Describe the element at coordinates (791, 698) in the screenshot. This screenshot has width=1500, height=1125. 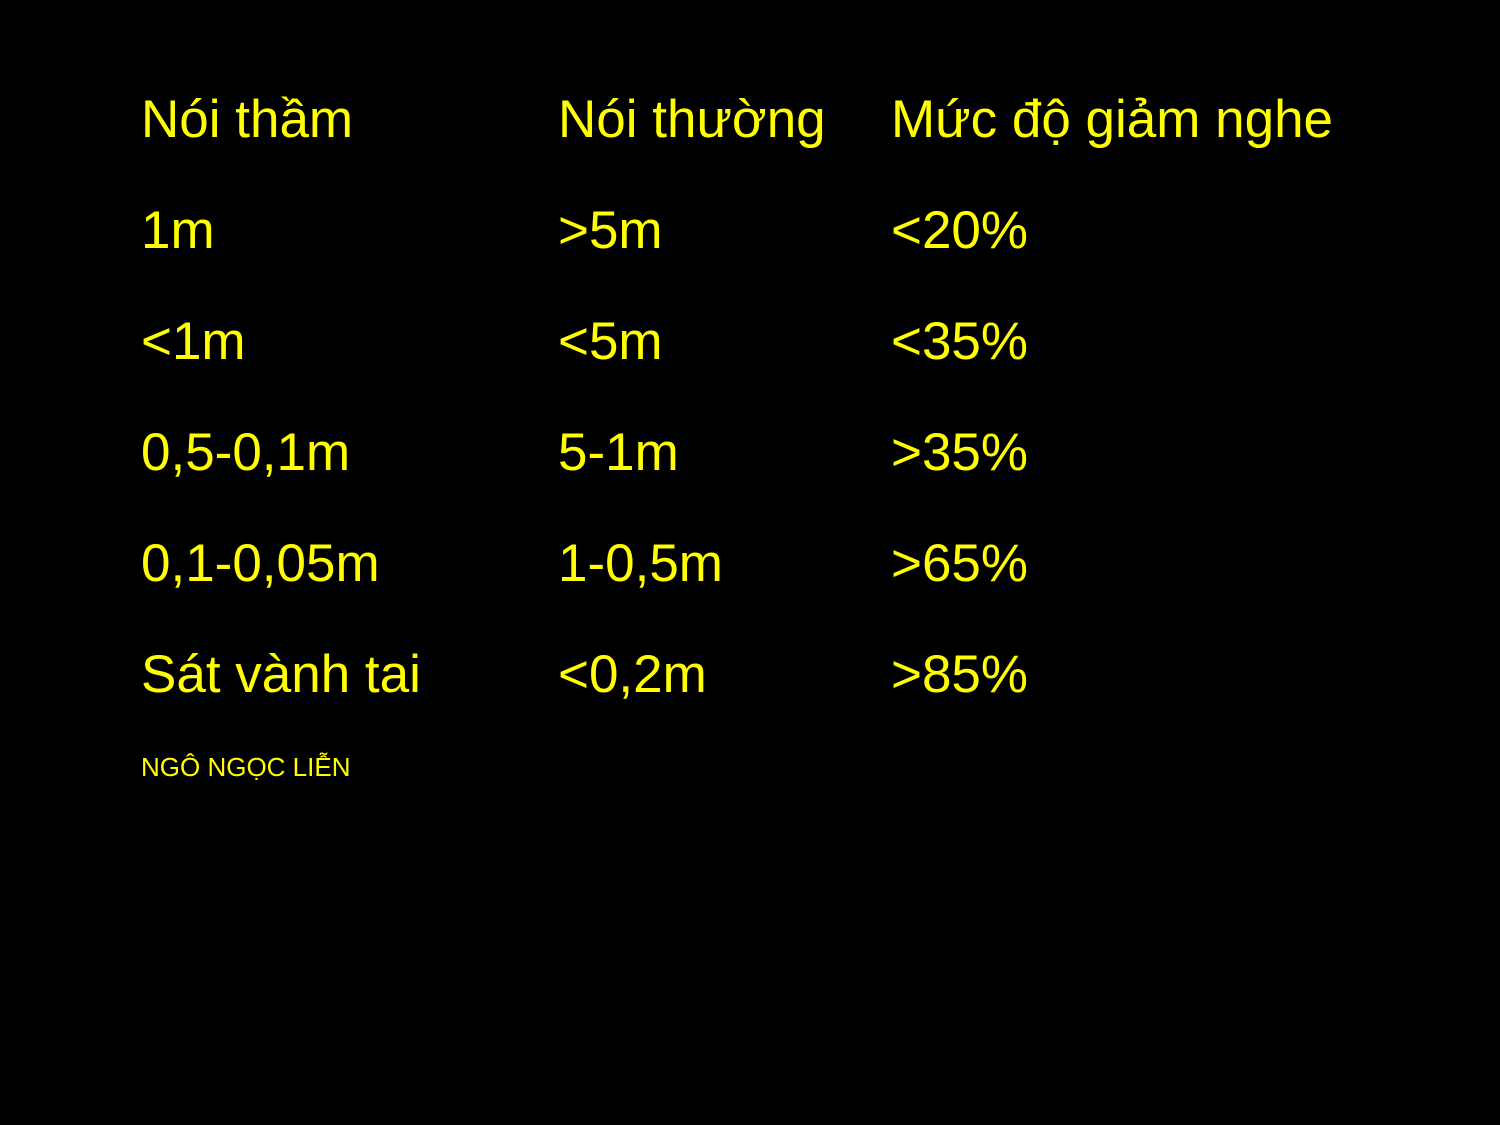
I see `table-row: Sát vành tai <0,2m >85%` at that location.